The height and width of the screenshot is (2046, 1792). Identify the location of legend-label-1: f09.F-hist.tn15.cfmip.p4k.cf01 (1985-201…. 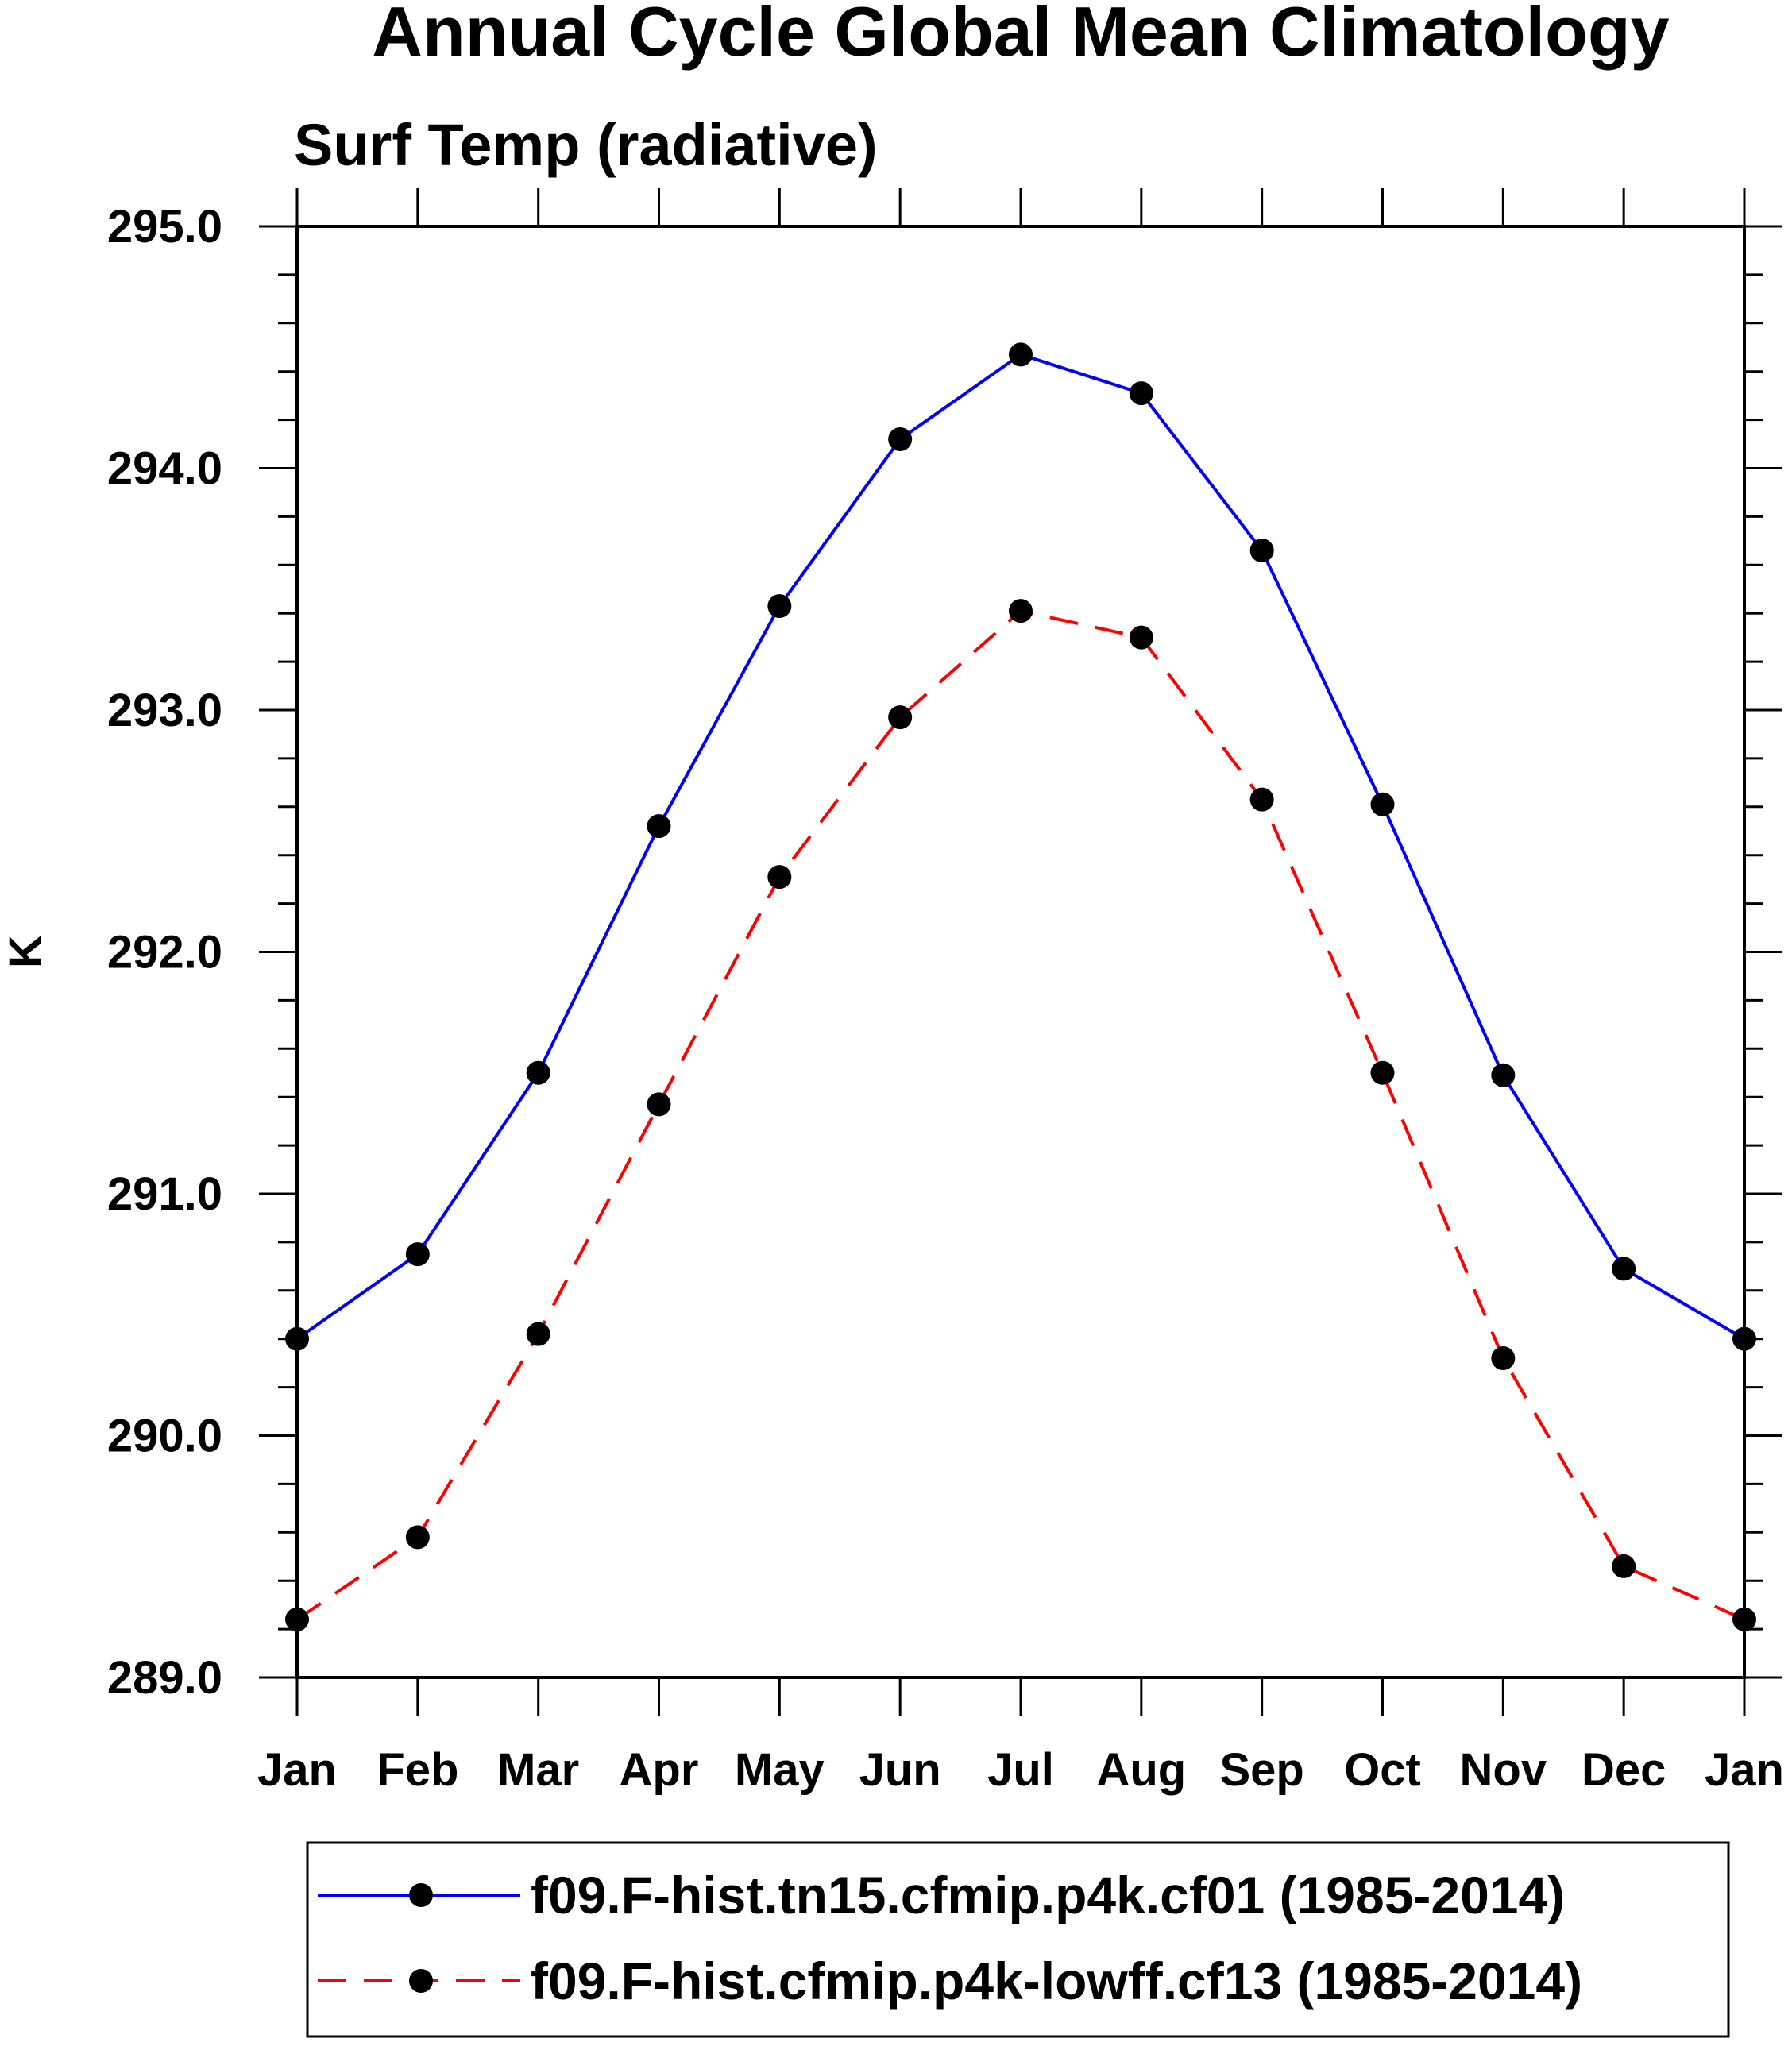
(1048, 1895).